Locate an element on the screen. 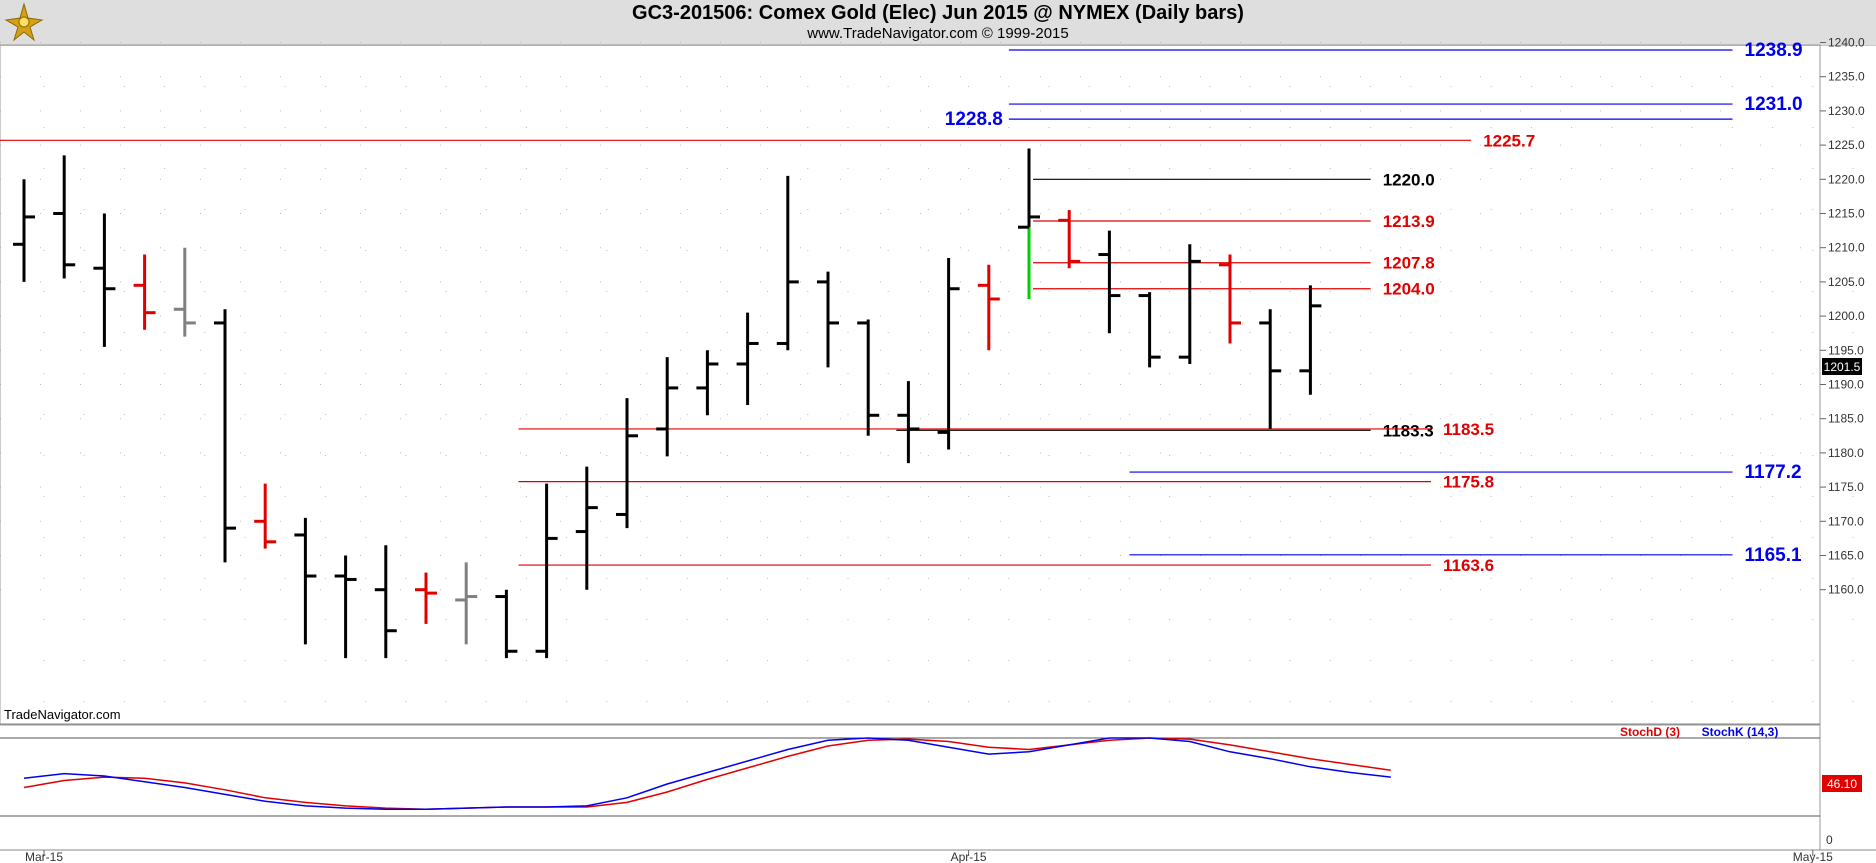 Image resolution: width=1876 pixels, height=863 pixels. stochastic-panel: StochD (3) StochK (14,3) 0 46.10 is located at coordinates (938, 787).